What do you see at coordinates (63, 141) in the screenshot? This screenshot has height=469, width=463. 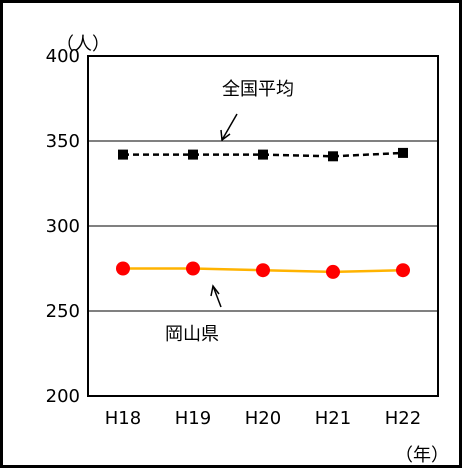 I see `y-tick-label: 350` at bounding box center [63, 141].